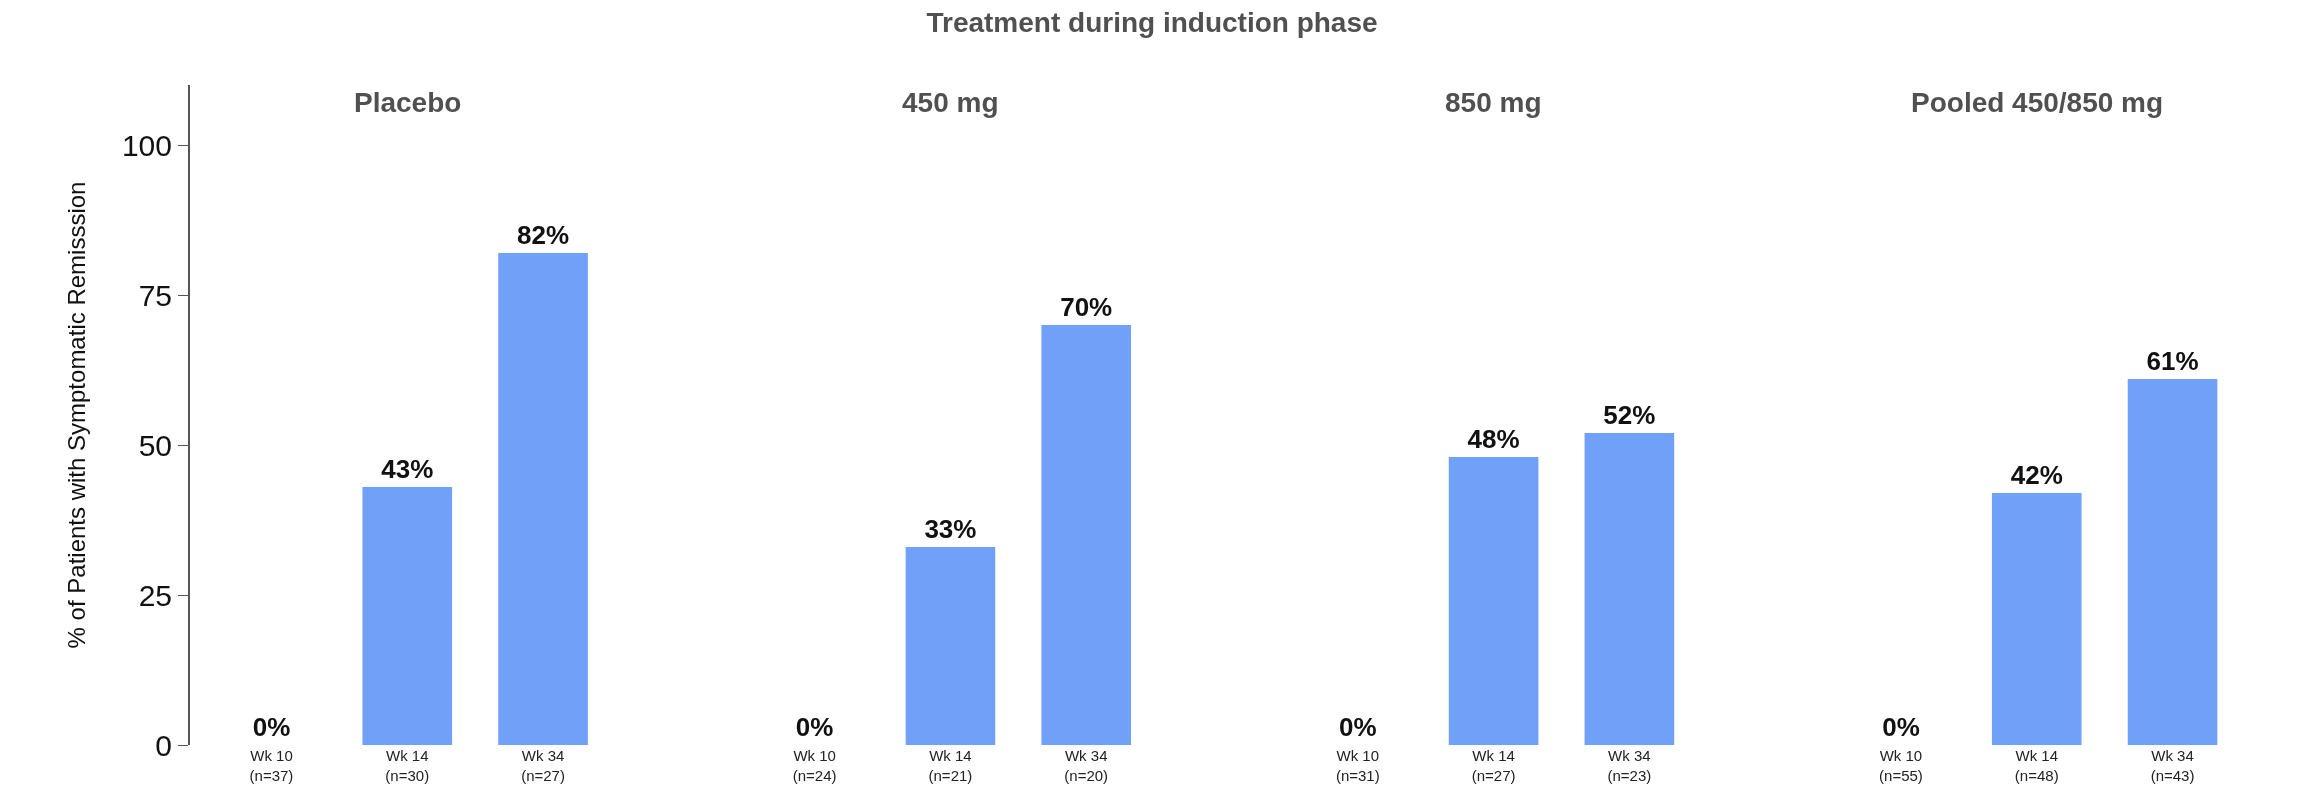 The height and width of the screenshot is (810, 2304). Describe the element at coordinates (1086, 765) in the screenshot. I see `x-tick-label: Wk 34 (n=20)` at that location.